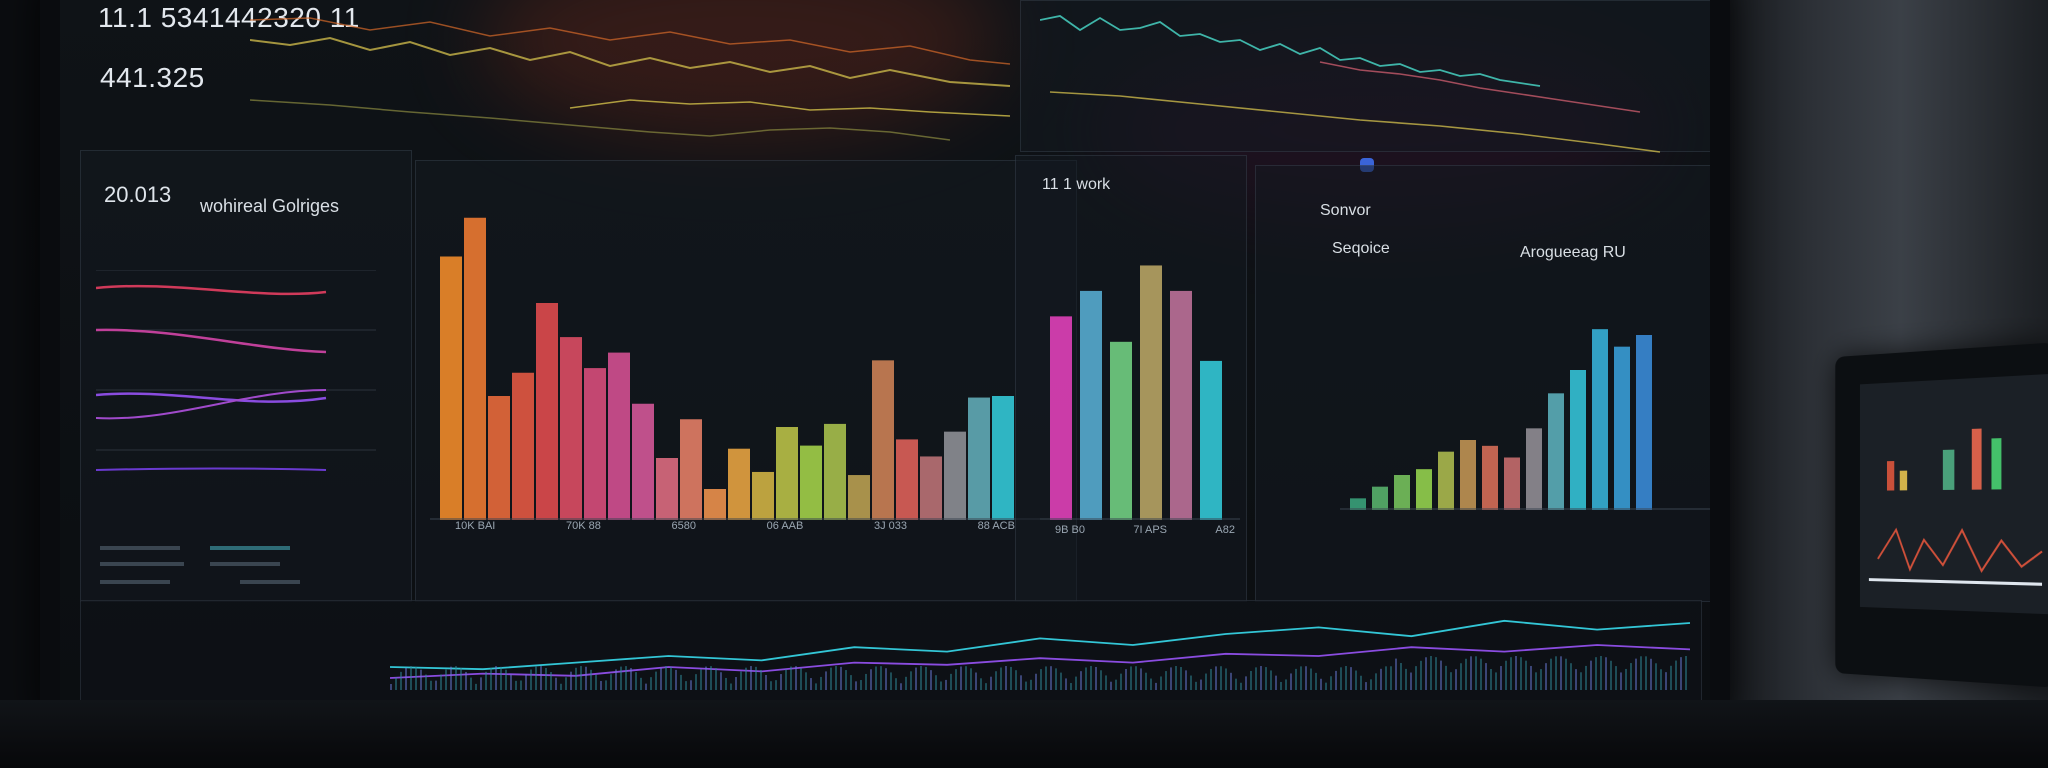 The width and height of the screenshot is (2048, 768). What do you see at coordinates (630, 41) in the screenshot?
I see `series-line-orange` at bounding box center [630, 41].